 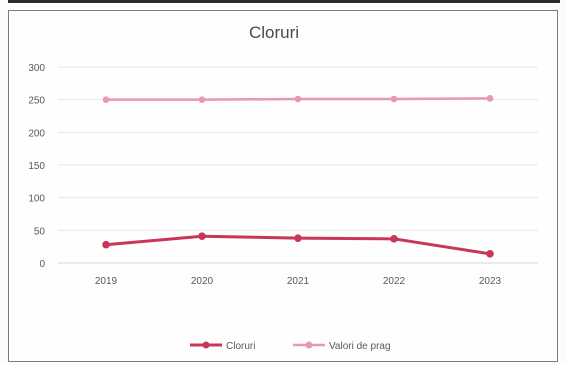 What do you see at coordinates (202, 281) in the screenshot?
I see `x-tick-label: 2020` at bounding box center [202, 281].